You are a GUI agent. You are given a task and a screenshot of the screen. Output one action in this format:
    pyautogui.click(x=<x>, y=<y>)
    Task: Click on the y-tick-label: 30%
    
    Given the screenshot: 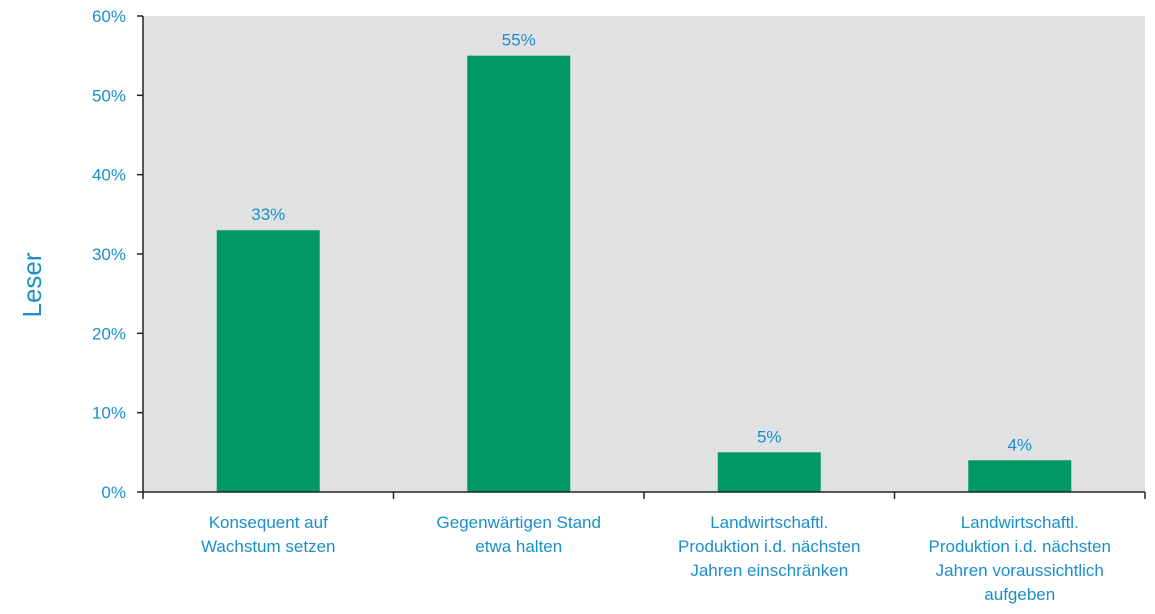 What is the action you would take?
    pyautogui.click(x=109, y=254)
    